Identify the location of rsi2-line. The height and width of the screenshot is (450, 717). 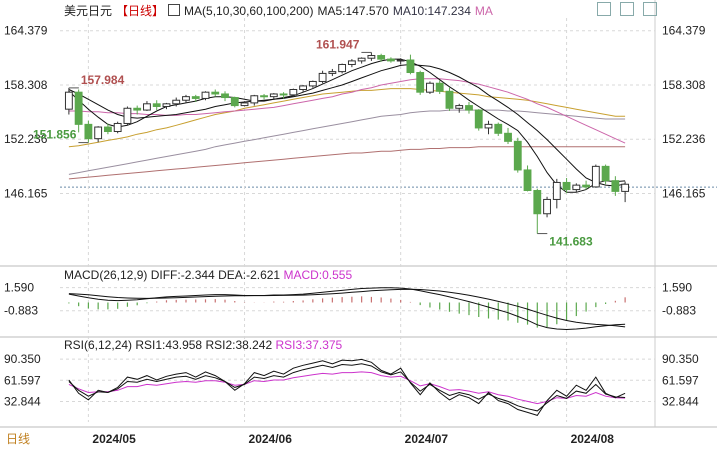
(347, 387).